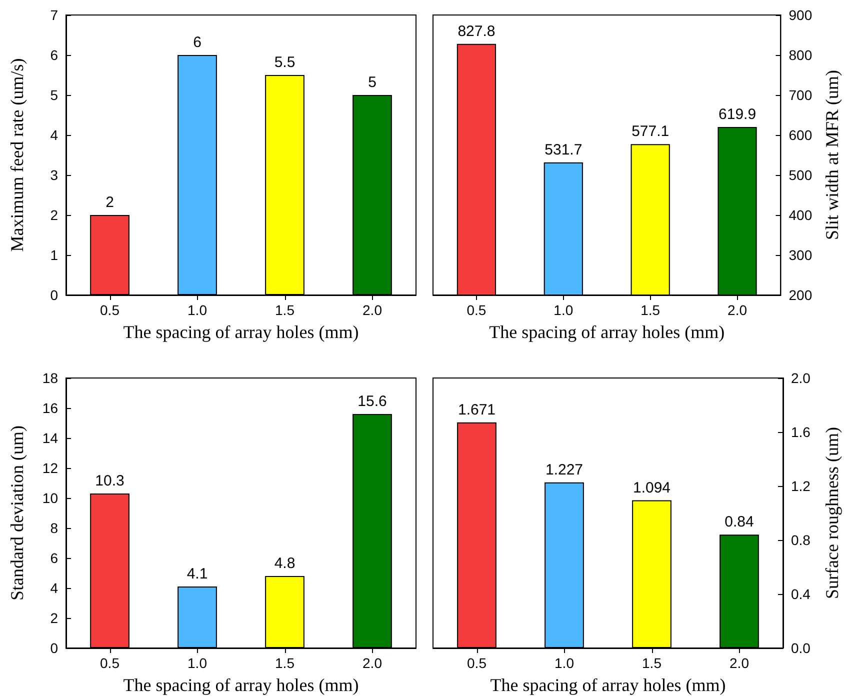 Image resolution: width=849 pixels, height=699 pixels. I want to click on data-label: 5.5, so click(285, 62).